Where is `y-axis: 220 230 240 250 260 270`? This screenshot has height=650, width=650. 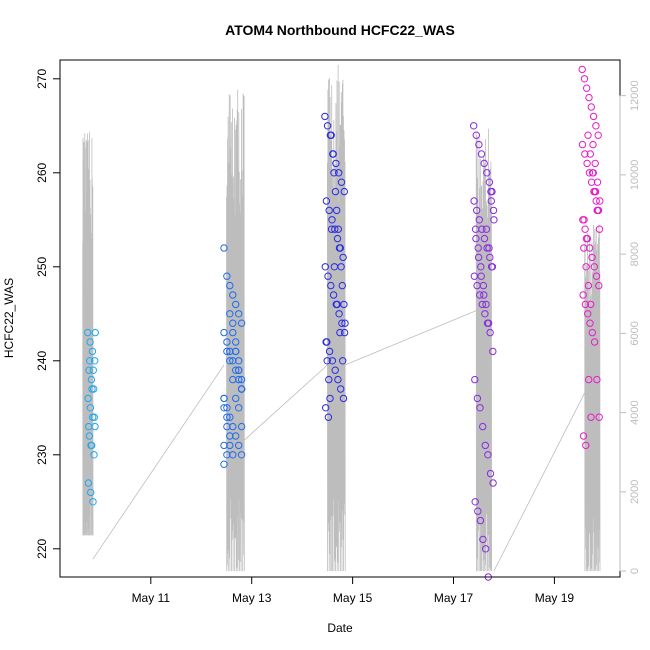
y-axis: 220 230 240 250 260 270 is located at coordinates (47, 313).